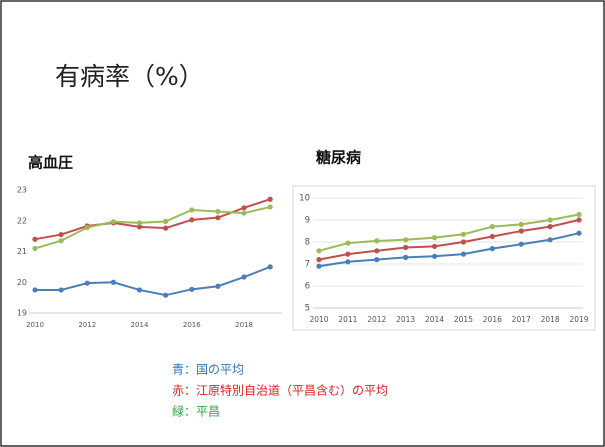  Describe the element at coordinates (307, 243) in the screenshot. I see `y-tick-label: 8` at that location.